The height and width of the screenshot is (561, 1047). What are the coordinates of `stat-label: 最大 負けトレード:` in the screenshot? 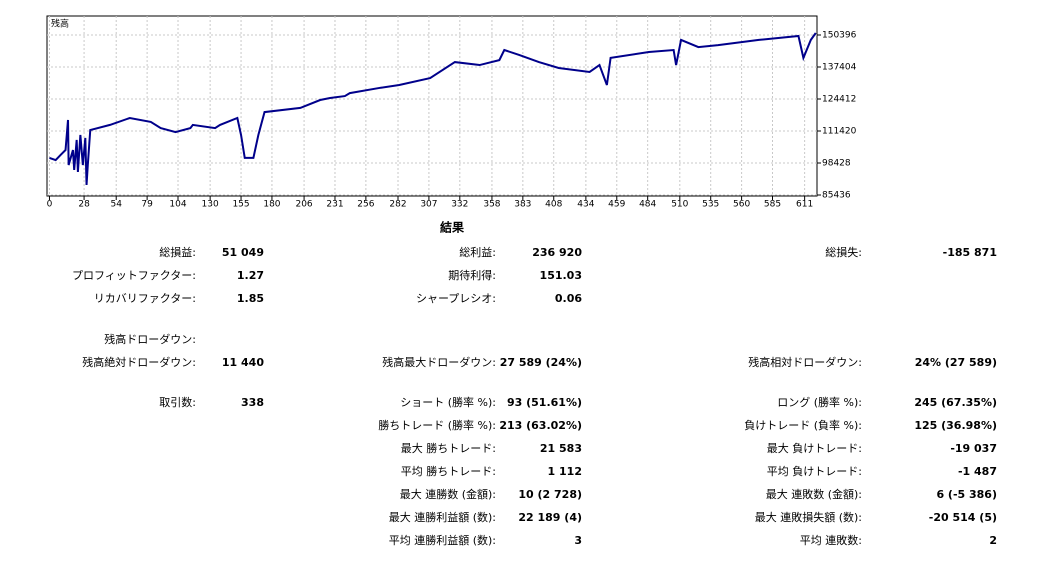 It's located at (814, 448).